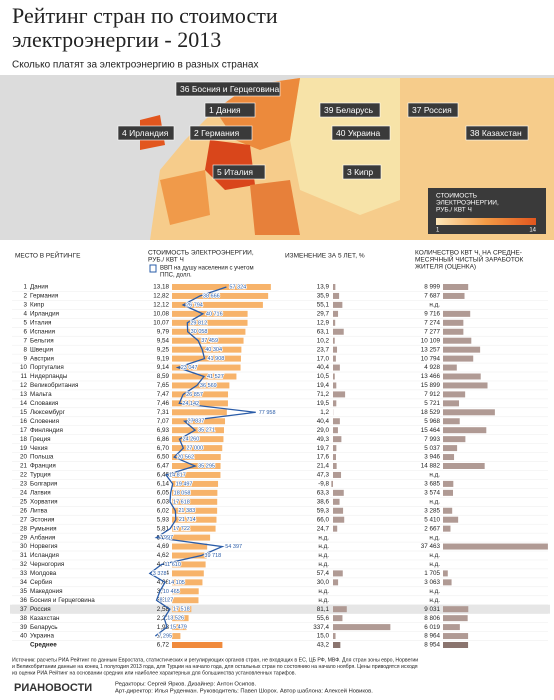  I want to click on legend-max: 14, so click(532, 231).